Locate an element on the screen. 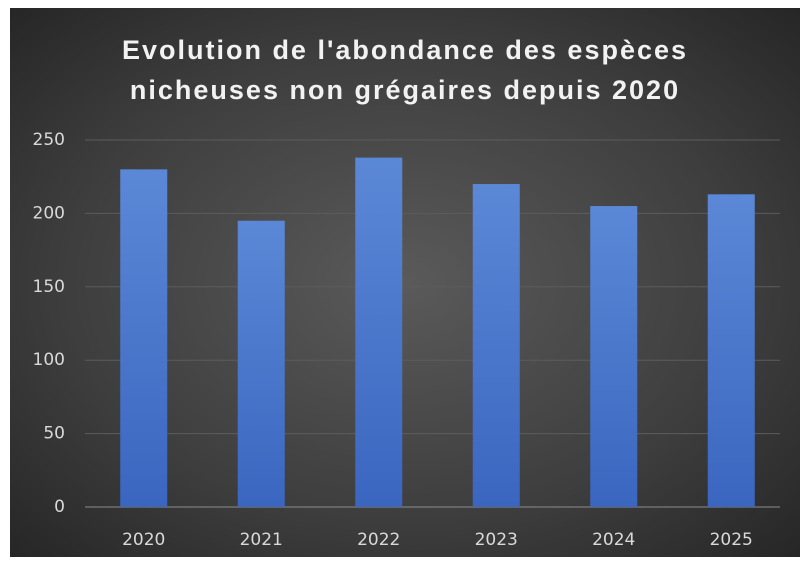 The height and width of the screenshot is (565, 809). x-tick-label: 2022 is located at coordinates (378, 540).